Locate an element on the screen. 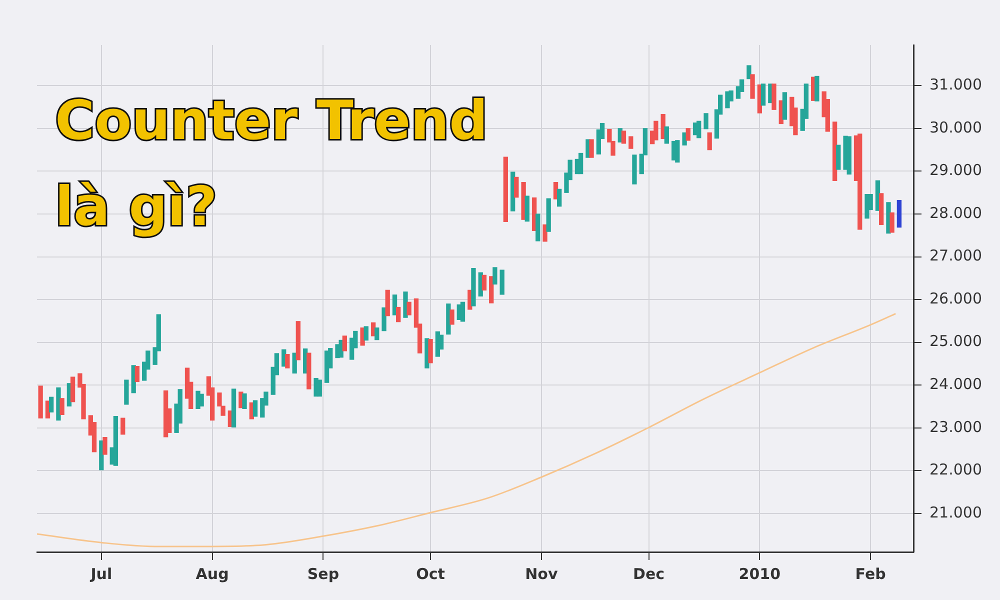 The image size is (1000, 600). y-tick-label: 30.000 is located at coordinates (956, 127).